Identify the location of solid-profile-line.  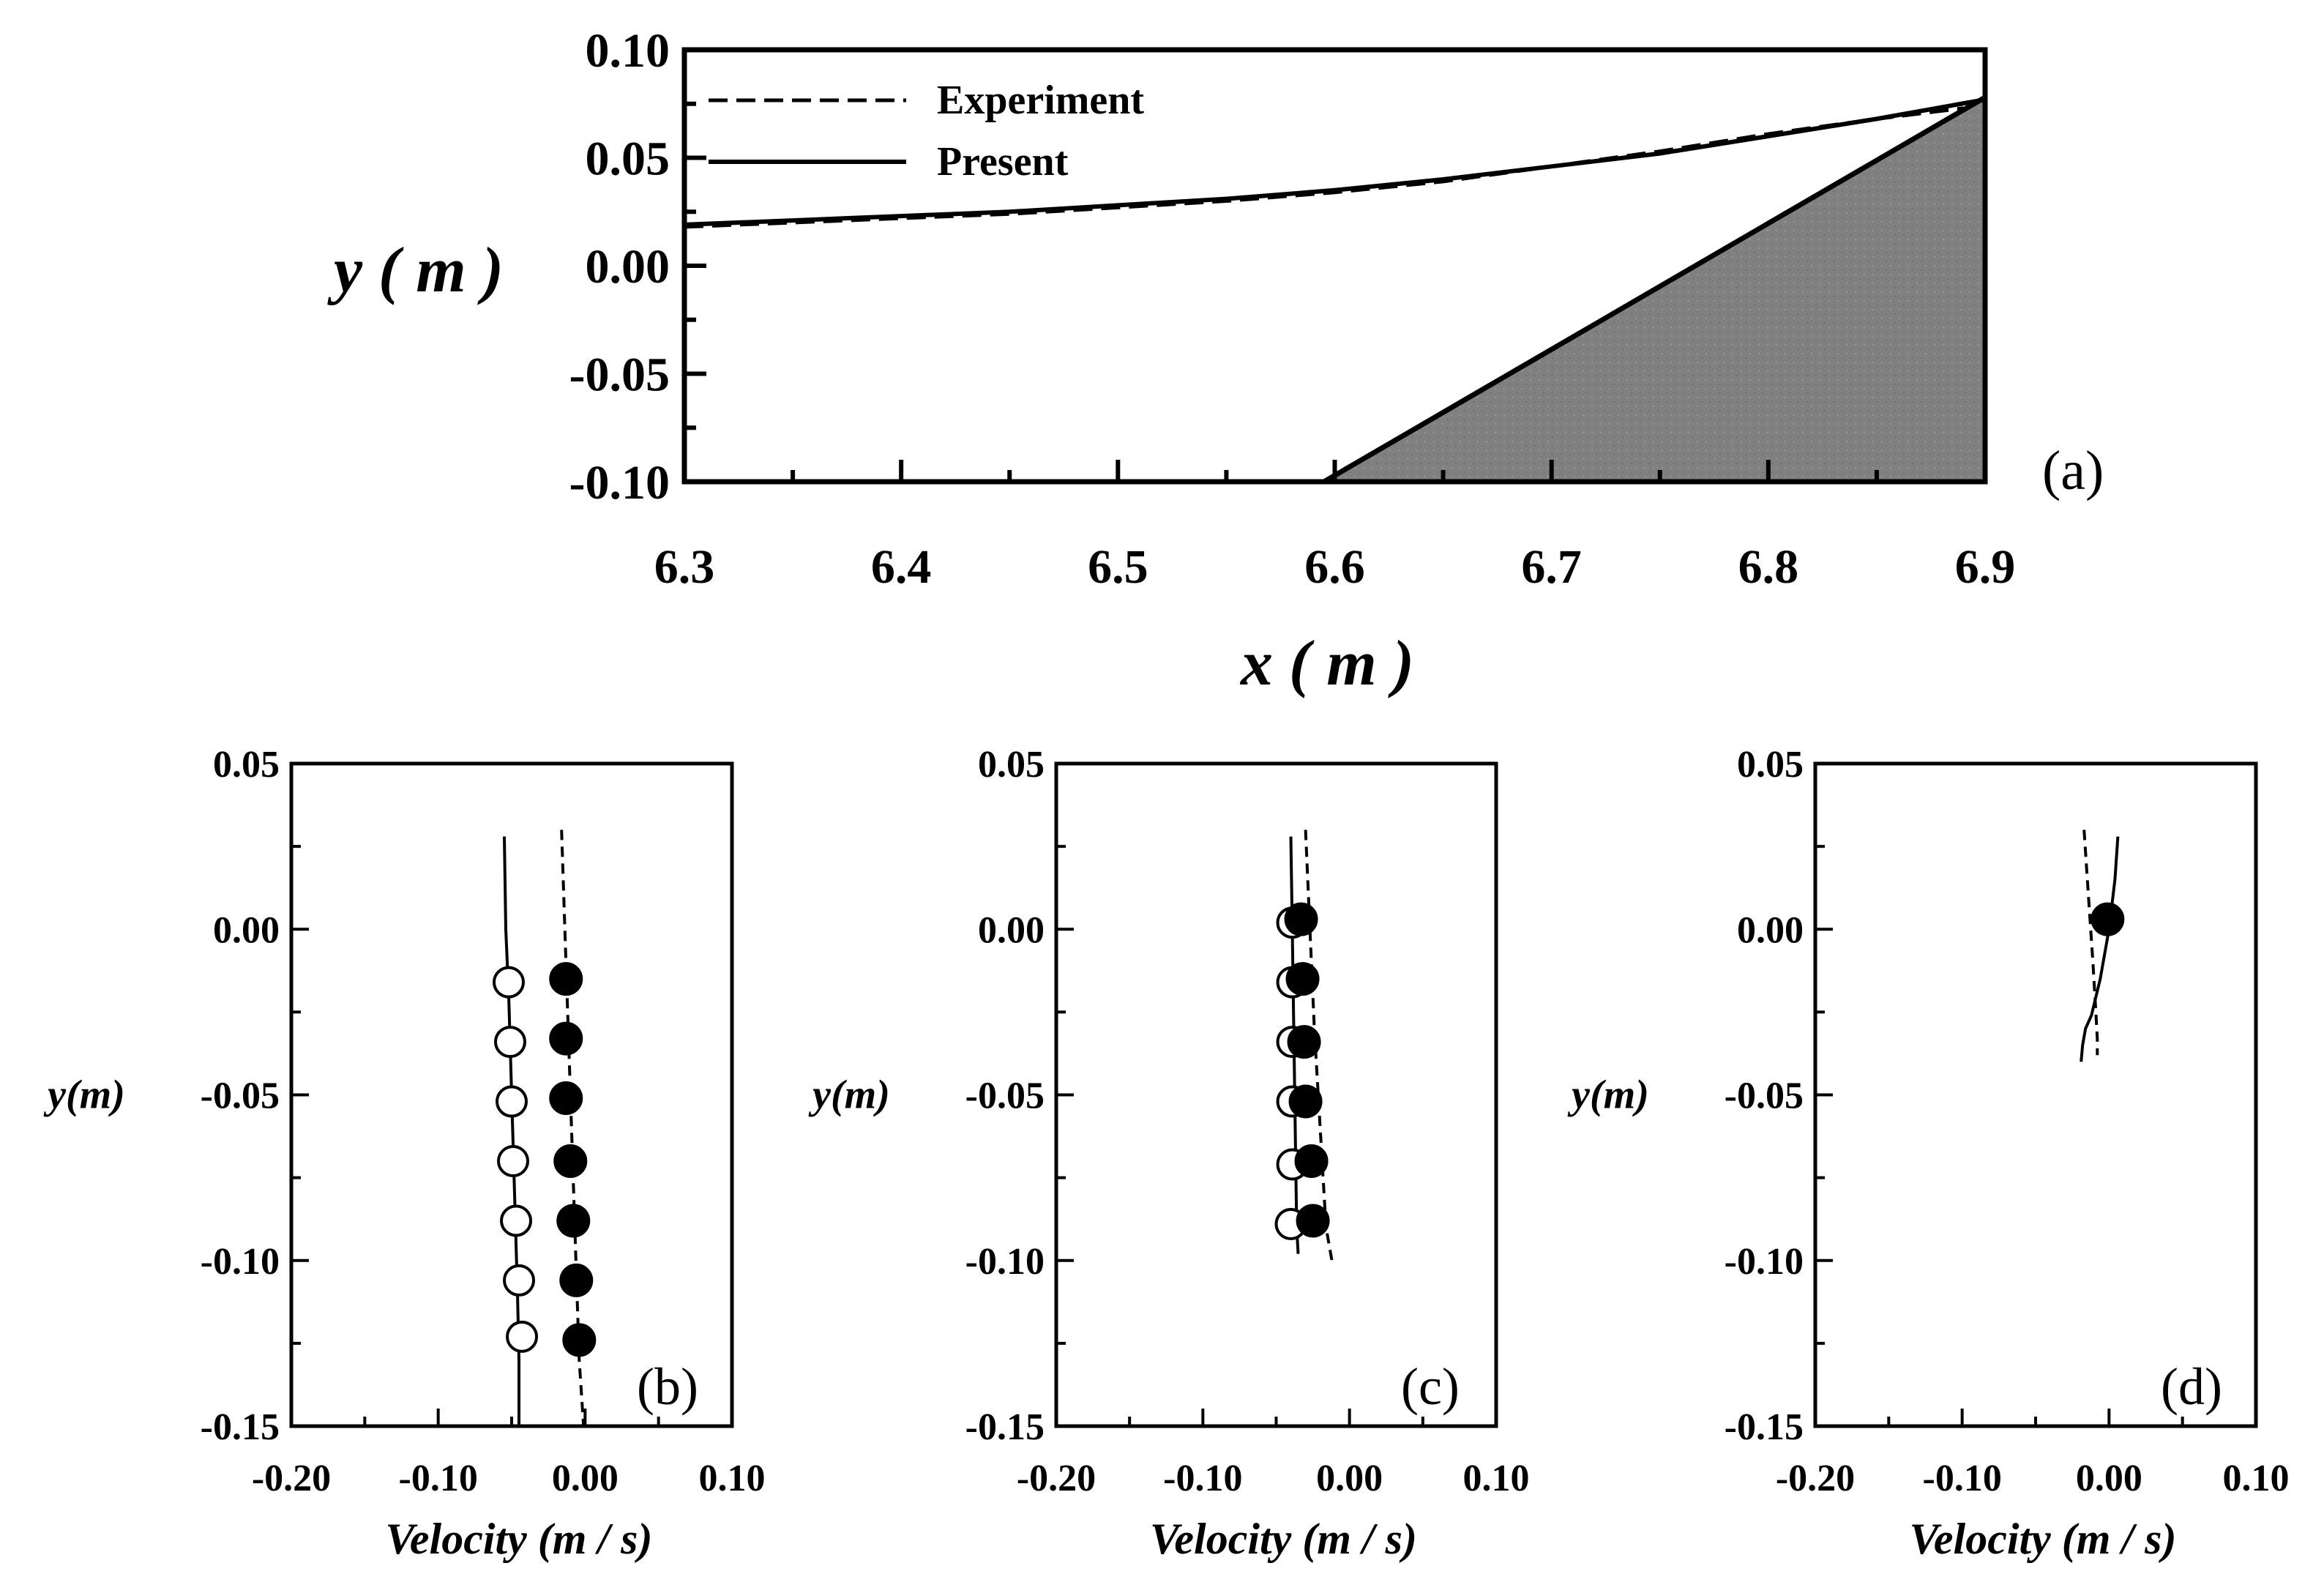
(2100, 949).